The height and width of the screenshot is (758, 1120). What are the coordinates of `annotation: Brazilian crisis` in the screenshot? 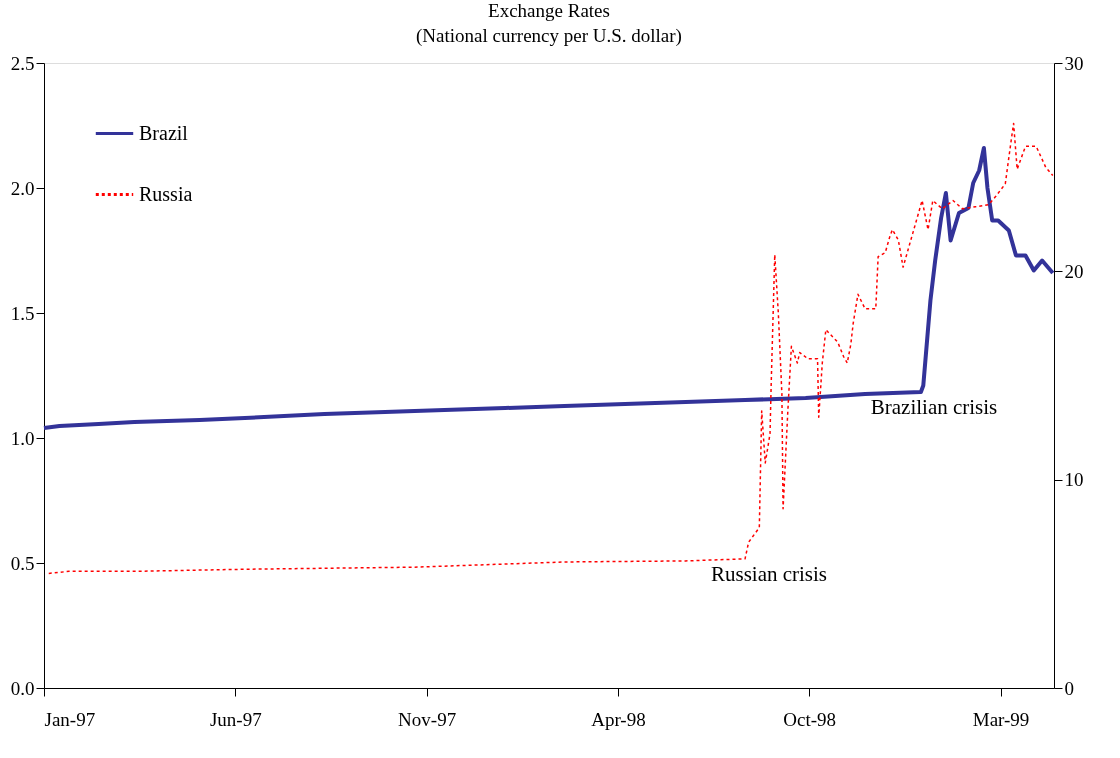 It's located at (934, 407).